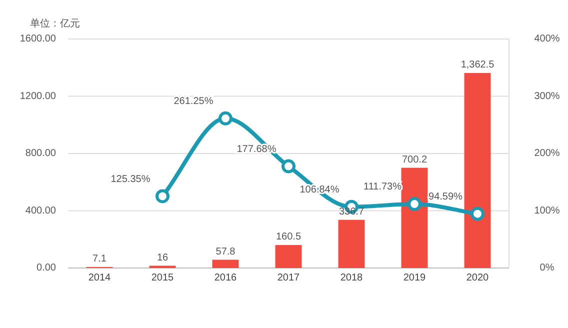 This screenshot has height=328, width=568. I want to click on xtick: 2019, so click(414, 278).